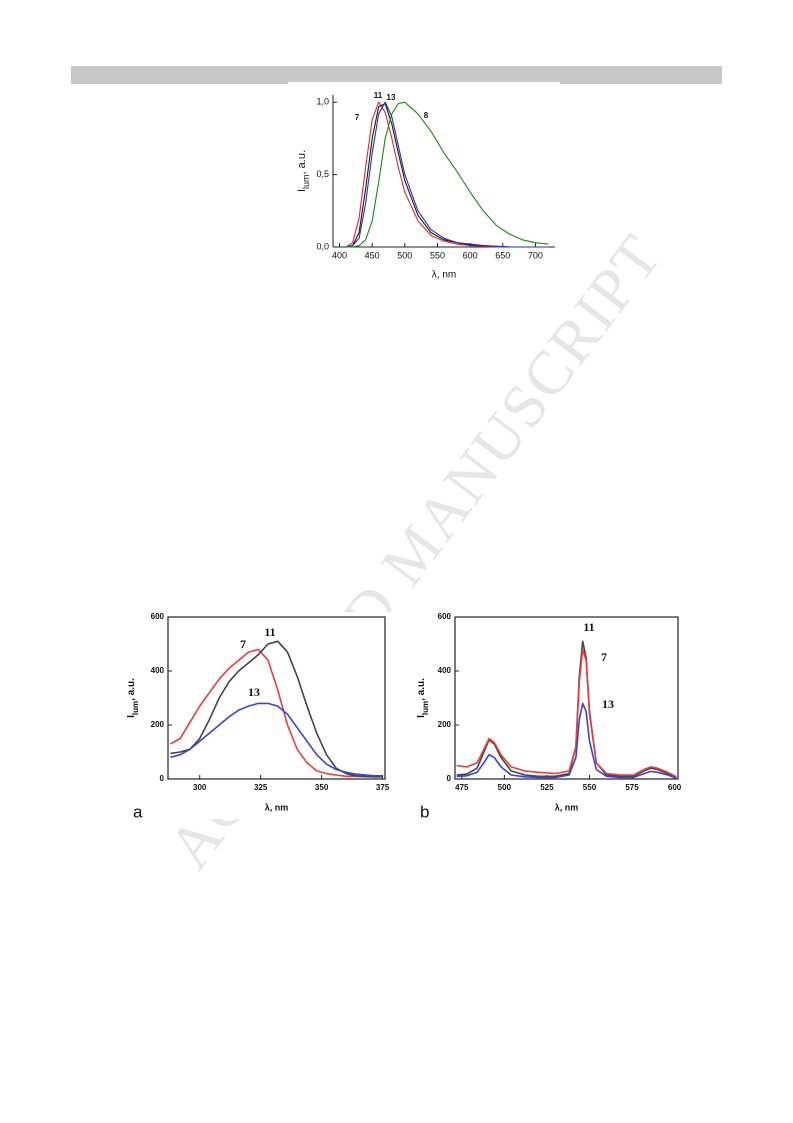 Image resolution: width=793 pixels, height=1123 pixels. What do you see at coordinates (322, 174) in the screenshot?
I see `y-tick-label: 0,5` at bounding box center [322, 174].